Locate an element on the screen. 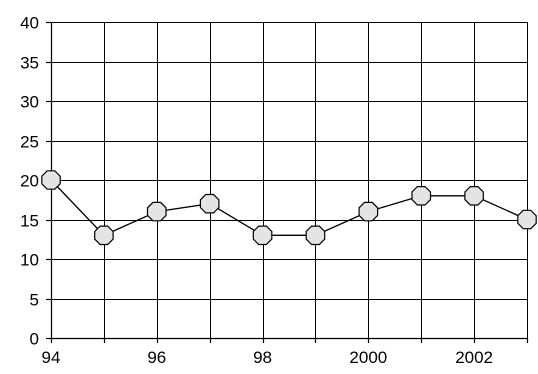  x-tick-label: 98 is located at coordinates (262, 357).